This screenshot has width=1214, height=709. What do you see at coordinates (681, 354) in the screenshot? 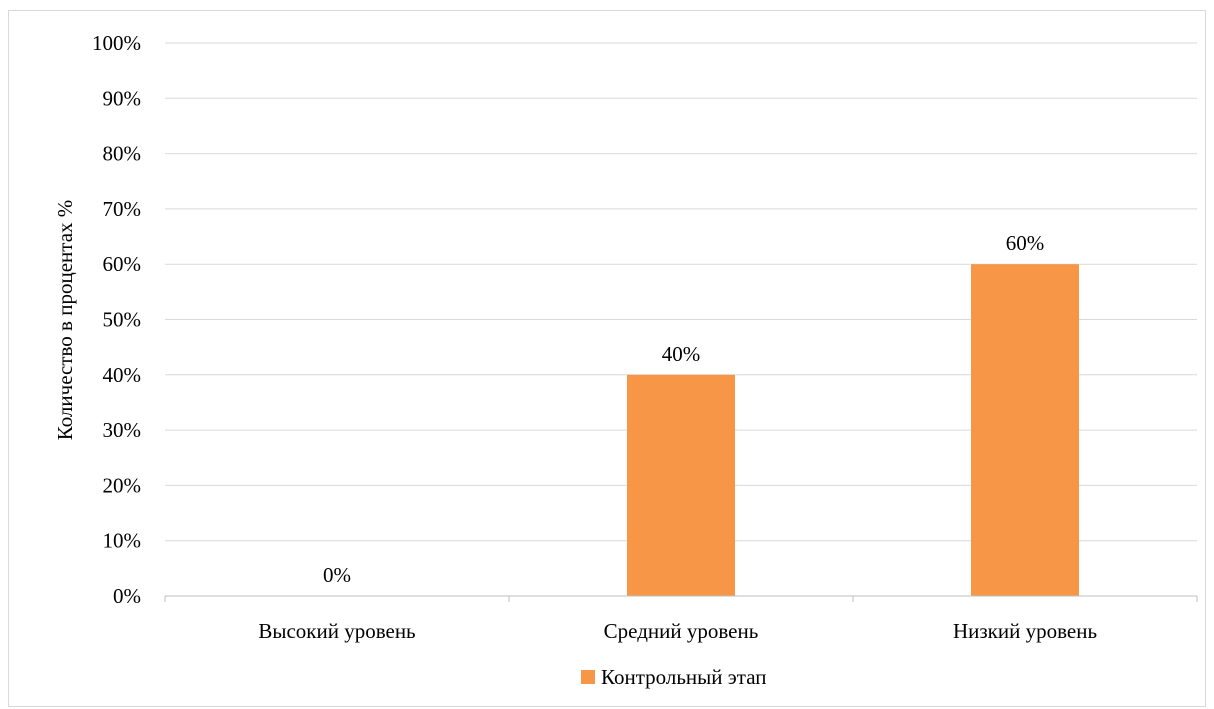
I see `data-label: 40%` at bounding box center [681, 354].